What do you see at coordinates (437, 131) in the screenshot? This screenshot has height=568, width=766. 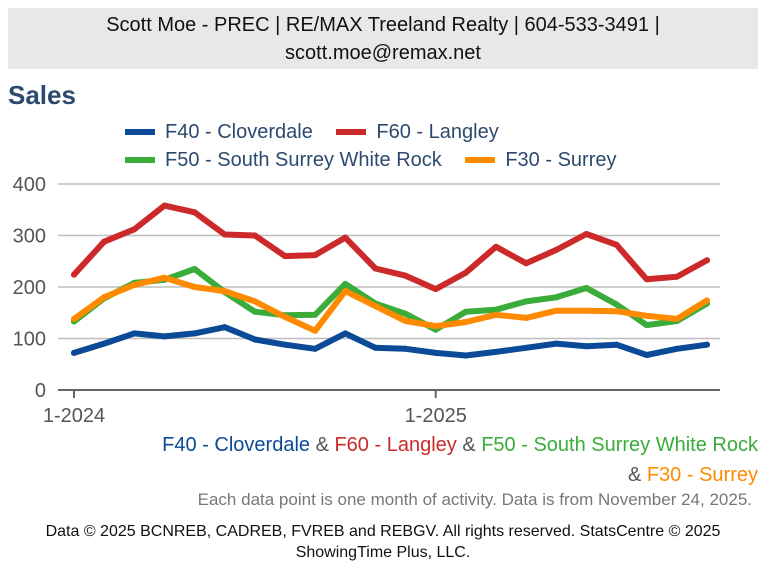 I see `legend-label-langley: F60 - Langley` at bounding box center [437, 131].